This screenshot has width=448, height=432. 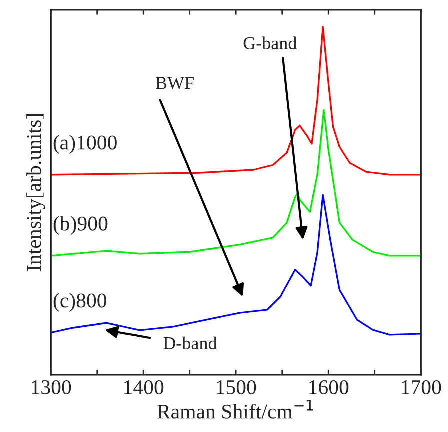 I want to click on x-axis-title: Raman Shift/cm$^{−1}$, so click(x=236, y=409).